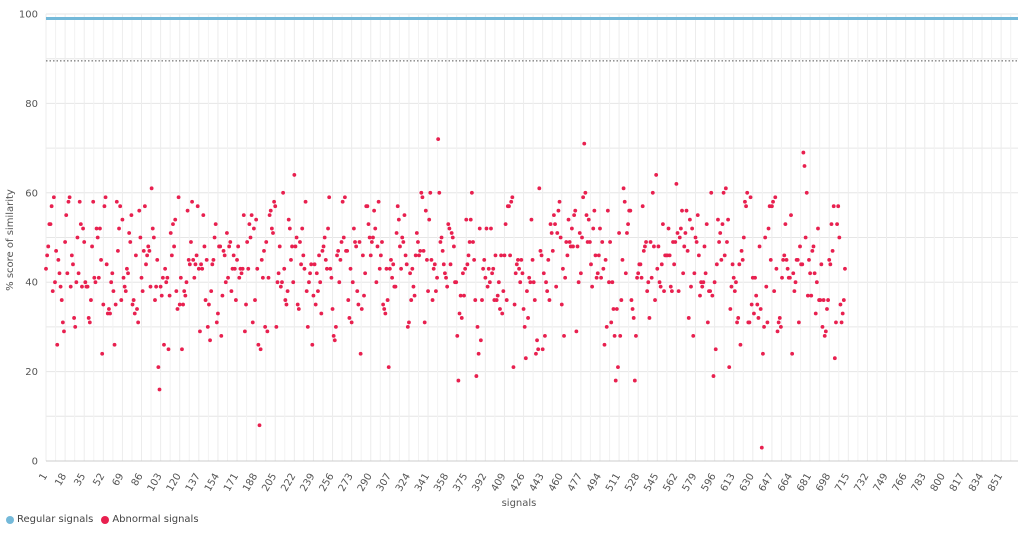 This screenshot has height=540, width=1023. What do you see at coordinates (995, 483) in the screenshot?
I see `x-tick-label: 851` at bounding box center [995, 483].